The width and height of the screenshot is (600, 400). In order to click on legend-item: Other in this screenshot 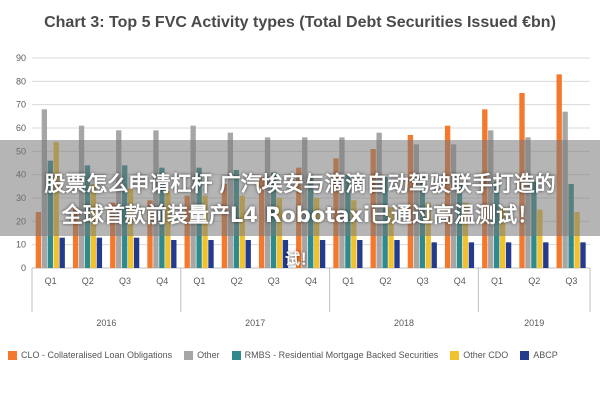, I will do `click(202, 355)`.